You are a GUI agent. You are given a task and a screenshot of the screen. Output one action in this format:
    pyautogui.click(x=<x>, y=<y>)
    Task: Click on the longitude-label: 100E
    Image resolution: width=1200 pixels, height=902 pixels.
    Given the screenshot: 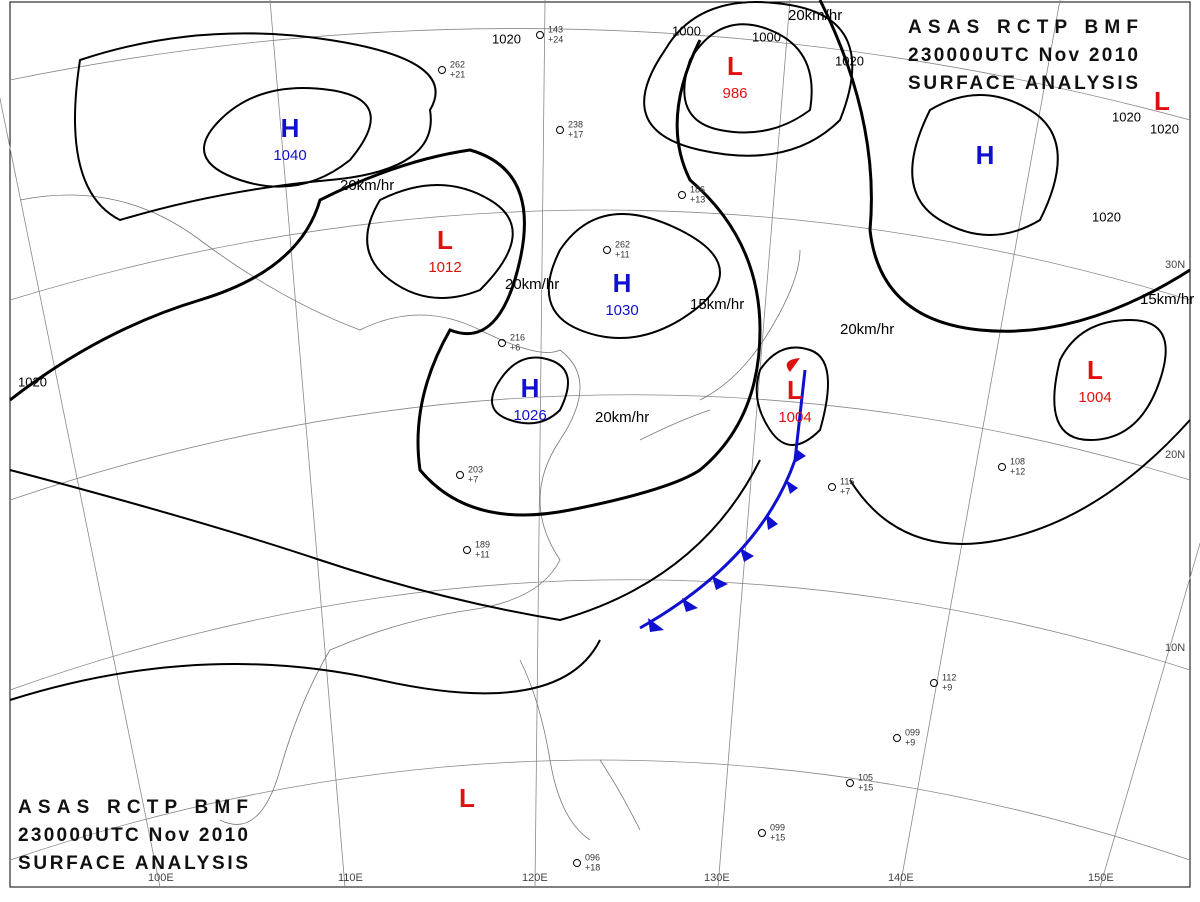 What is the action you would take?
    pyautogui.click(x=161, y=878)
    